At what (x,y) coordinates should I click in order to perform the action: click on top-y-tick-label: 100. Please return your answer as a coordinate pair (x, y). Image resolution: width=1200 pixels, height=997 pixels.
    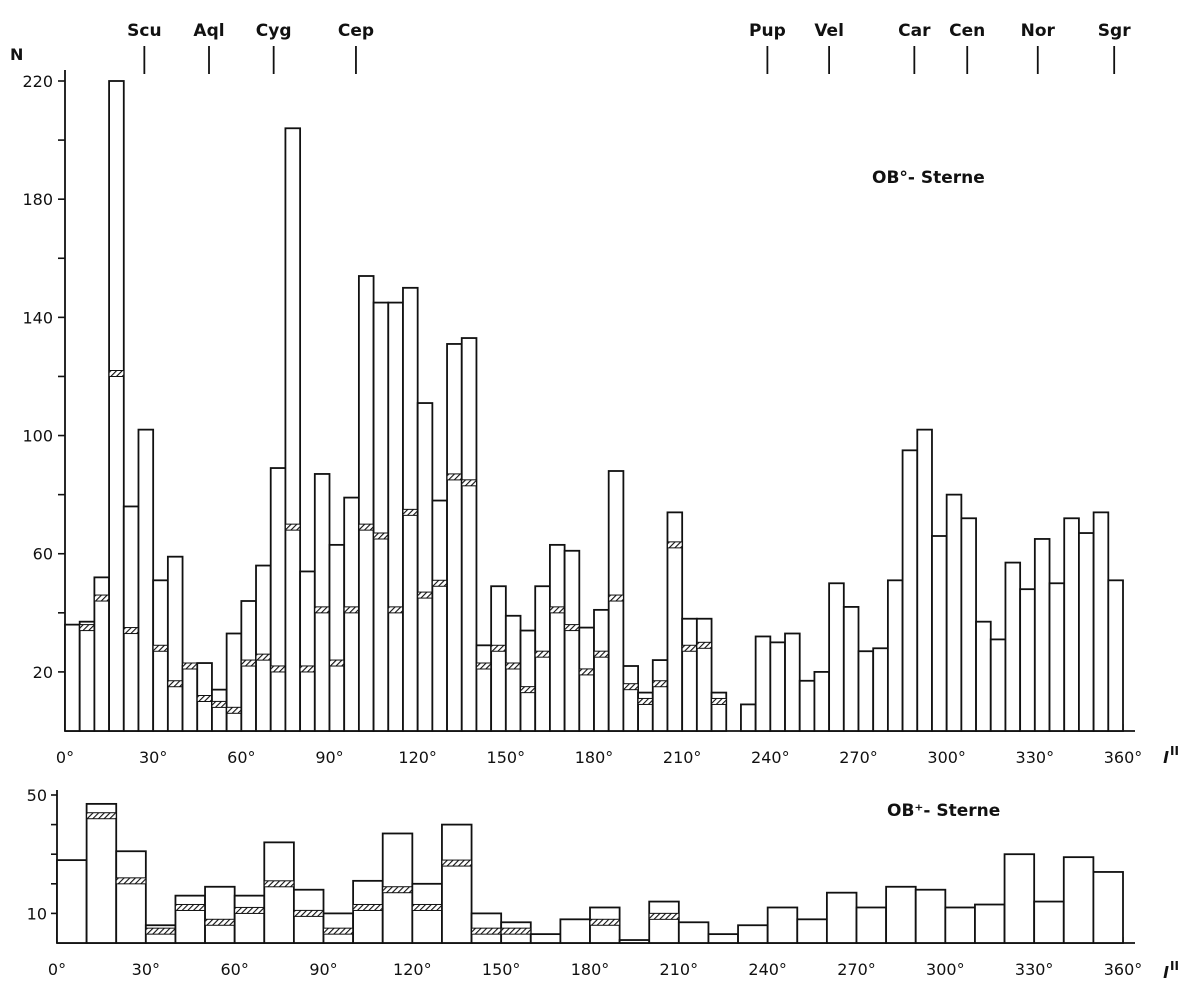
    Looking at the image, I should click on (37, 436).